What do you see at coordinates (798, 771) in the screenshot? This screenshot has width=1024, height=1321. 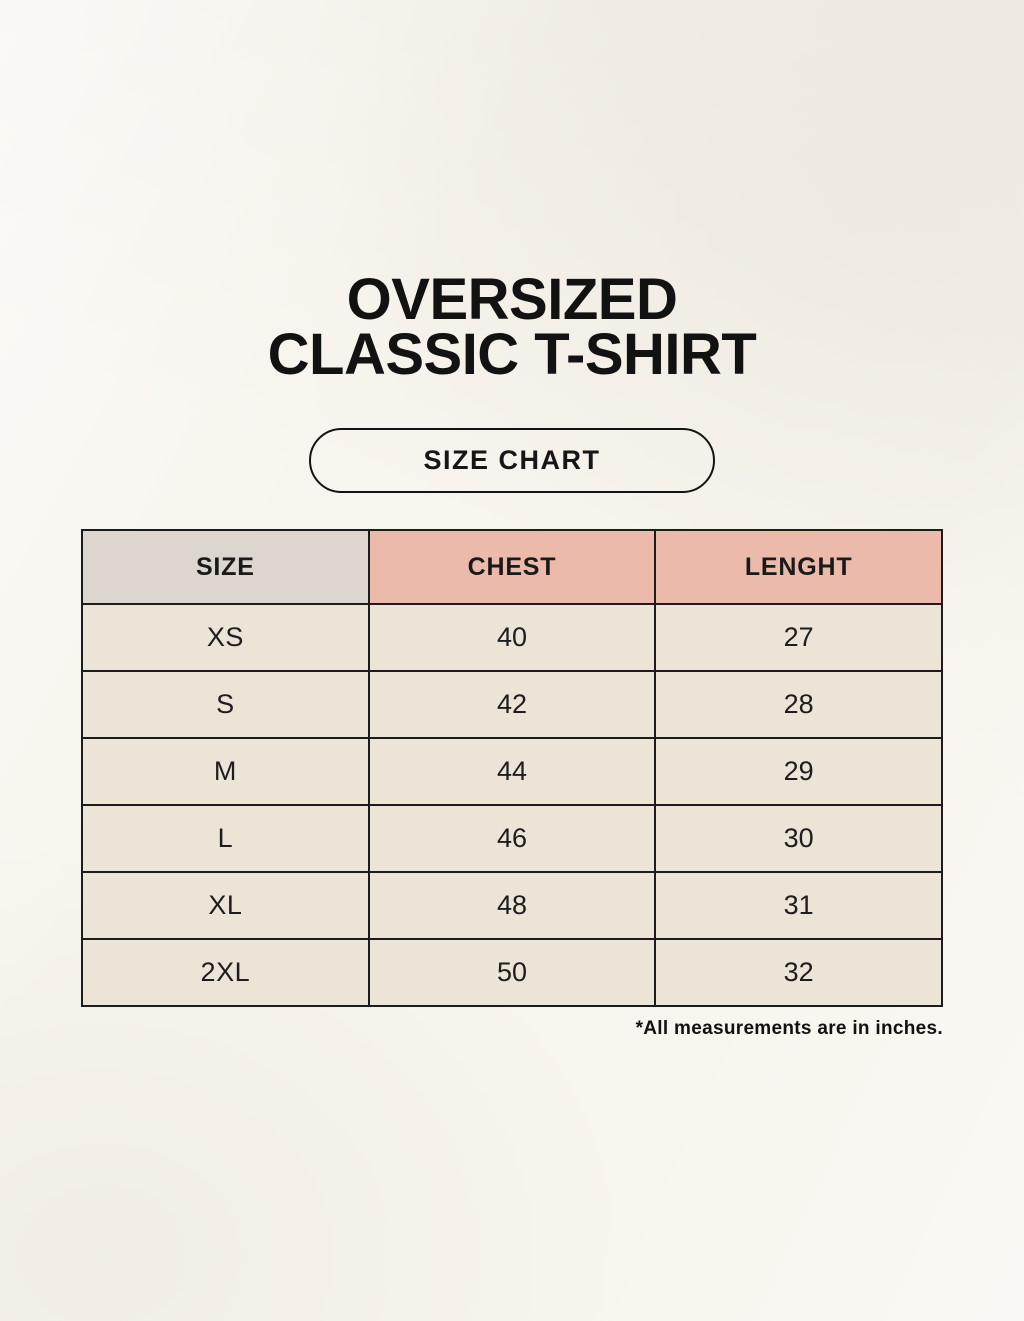 I see `length-cell: 29` at bounding box center [798, 771].